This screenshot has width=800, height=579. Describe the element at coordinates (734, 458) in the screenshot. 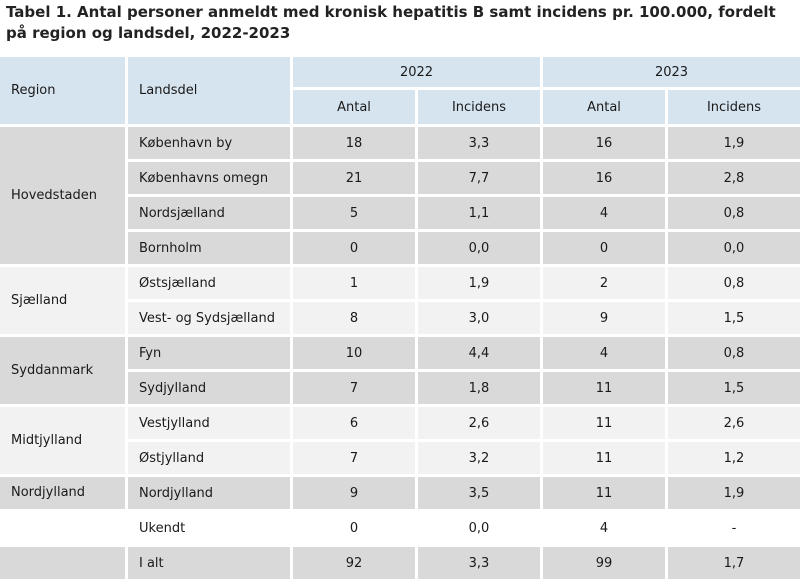

I see `incidens-2023-cell: 1,2` at that location.